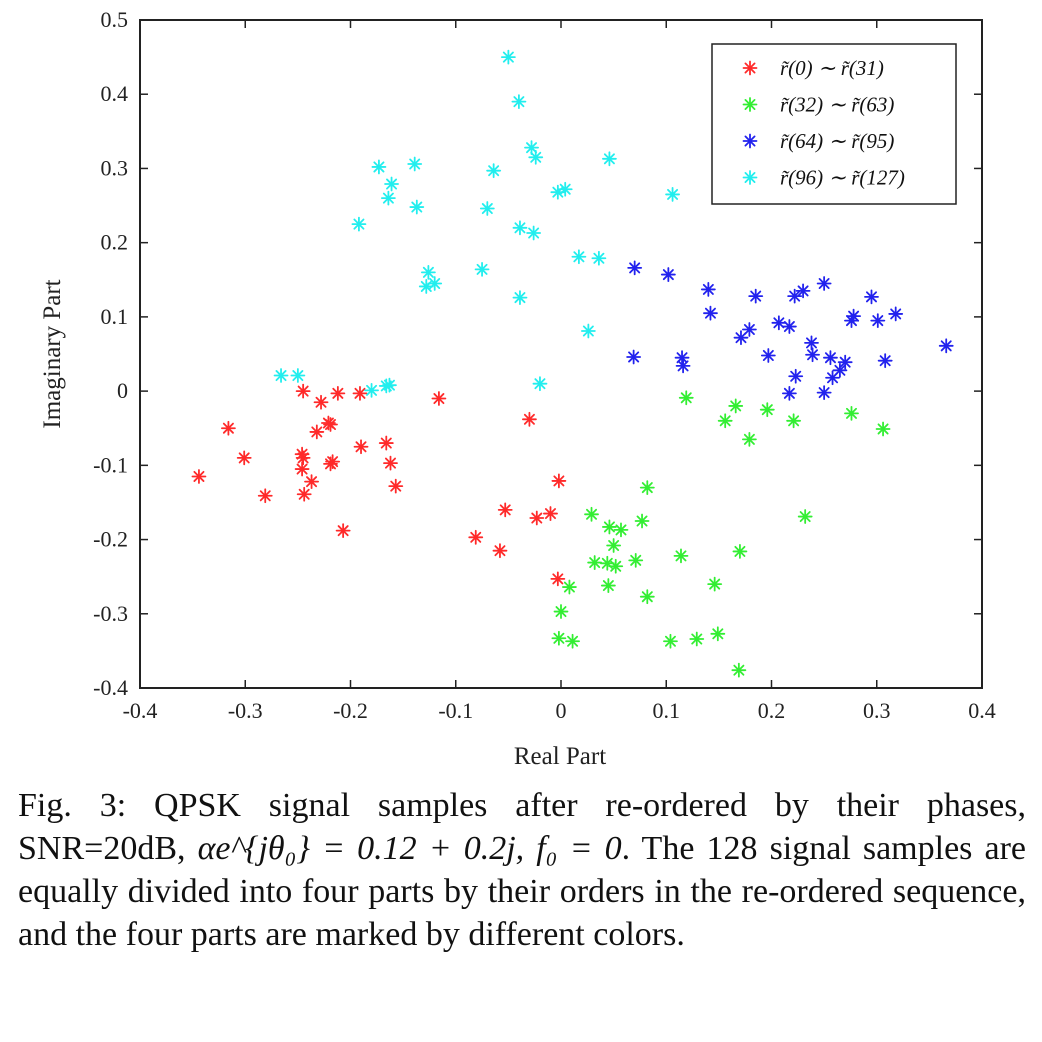 The image size is (1042, 1042). I want to click on y-tick-label: 0.4, so click(115, 93).